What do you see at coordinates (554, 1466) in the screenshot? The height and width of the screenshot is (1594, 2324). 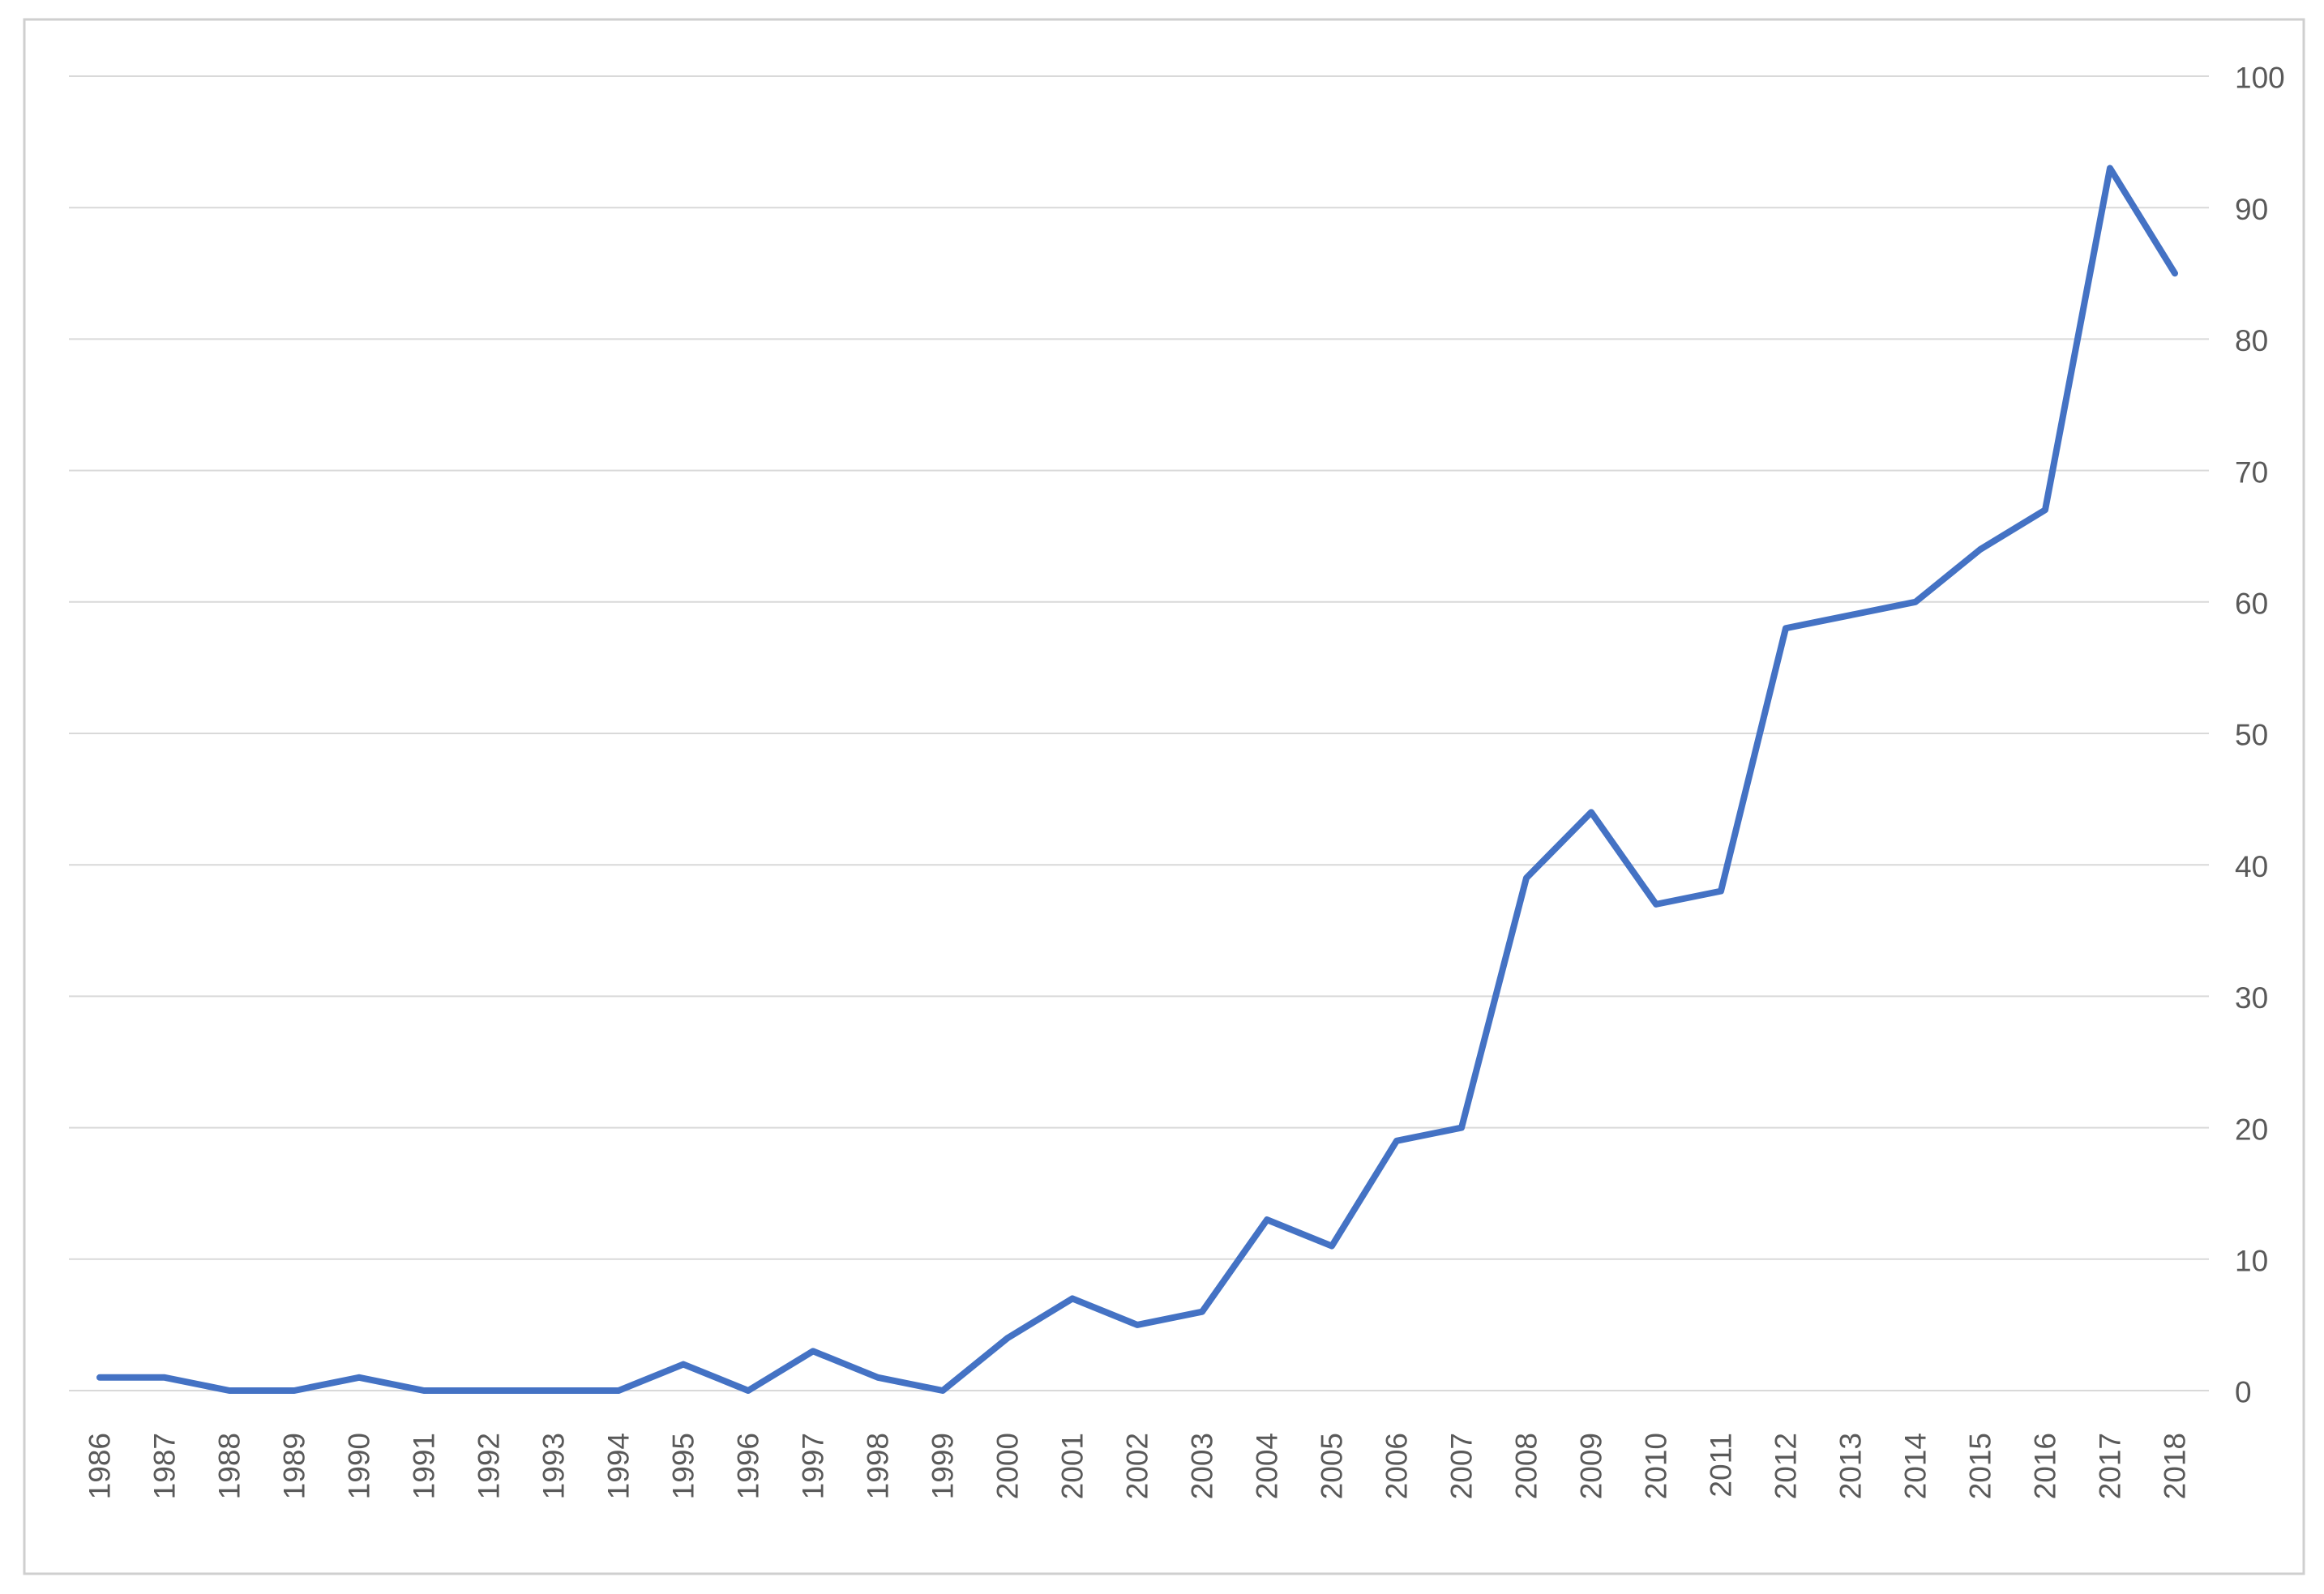 I see `x-axis-label: 1993` at bounding box center [554, 1466].